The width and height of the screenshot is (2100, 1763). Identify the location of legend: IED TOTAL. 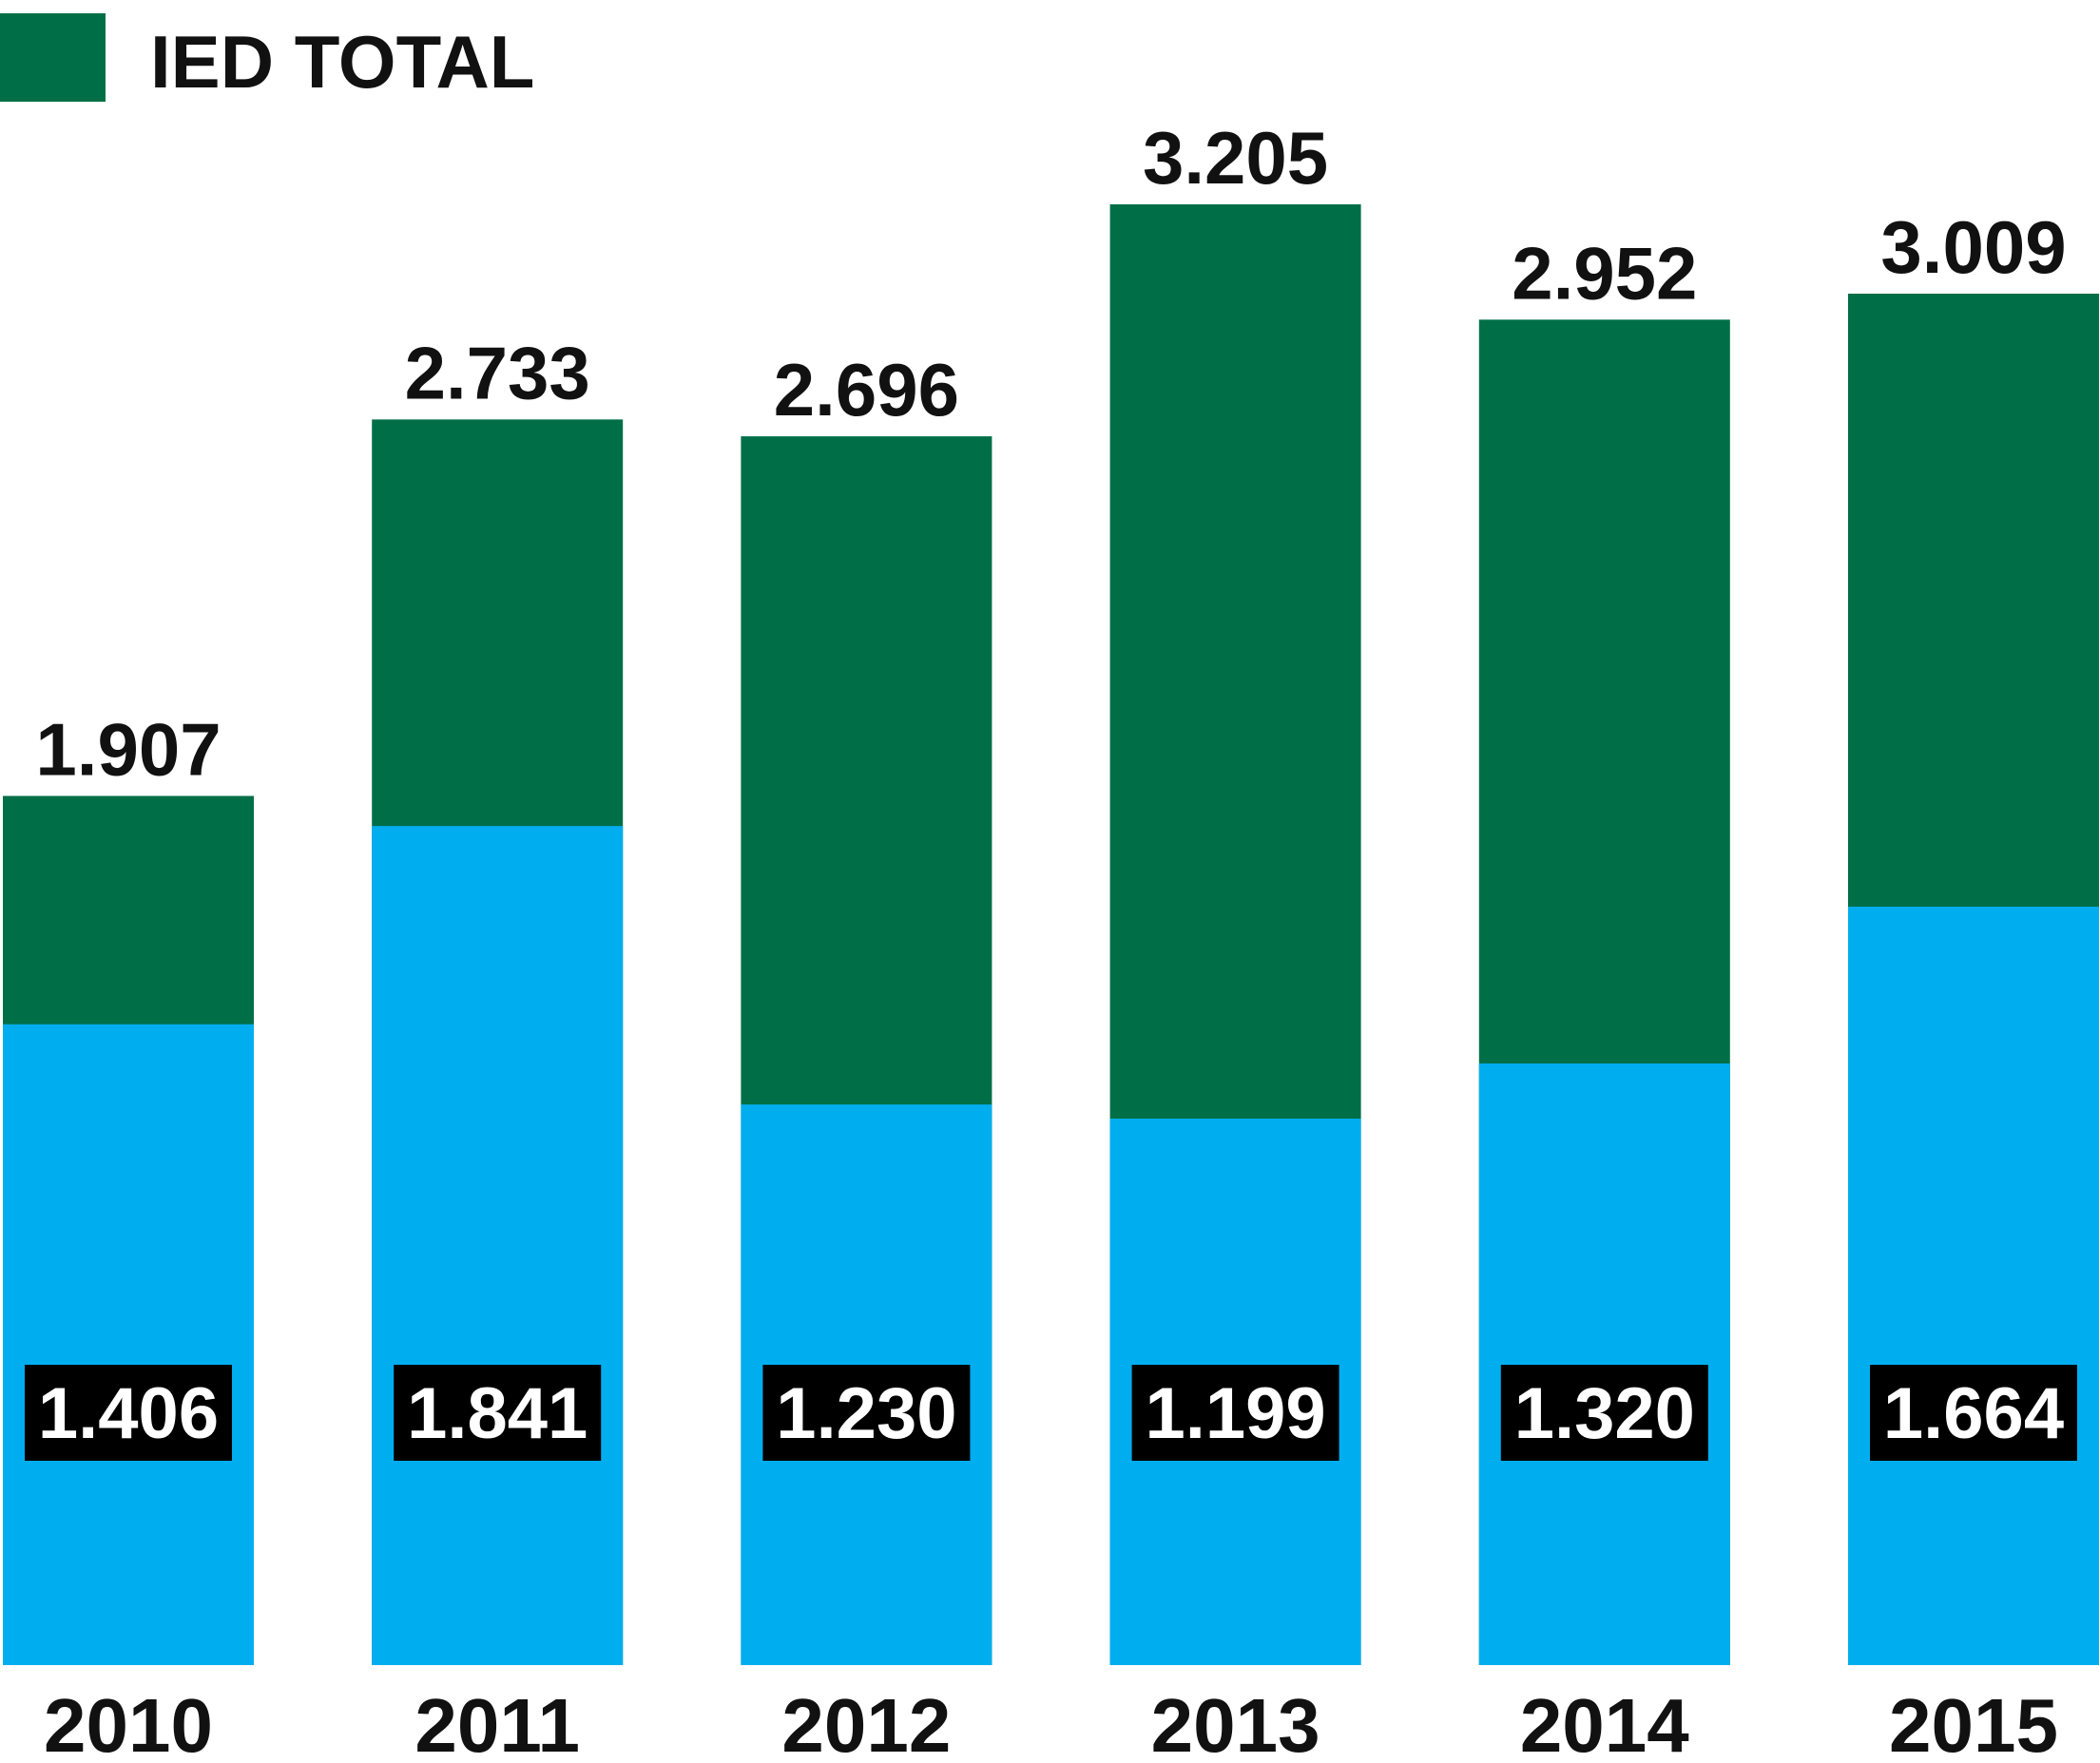
(267, 58).